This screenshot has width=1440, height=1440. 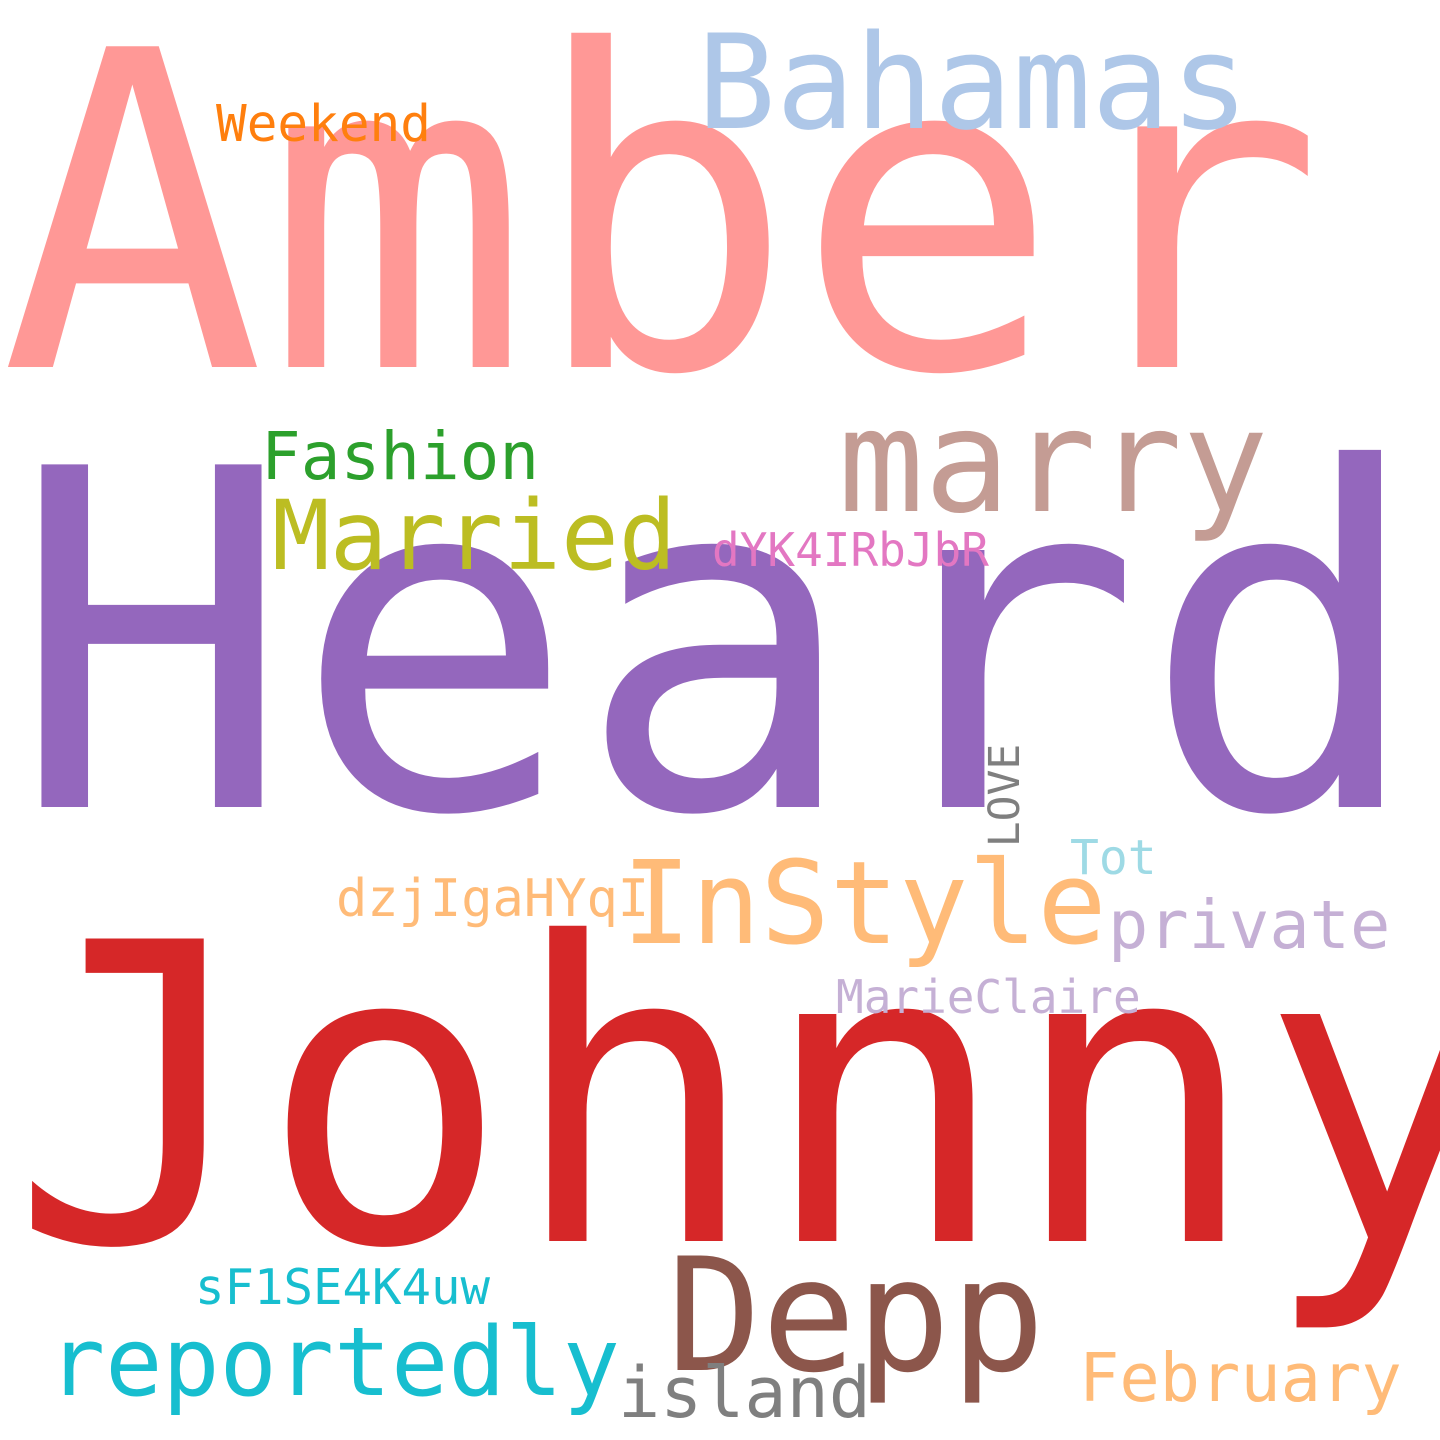 What do you see at coordinates (988, 997) in the screenshot?
I see `word-marieclaire: MarieClaire` at bounding box center [988, 997].